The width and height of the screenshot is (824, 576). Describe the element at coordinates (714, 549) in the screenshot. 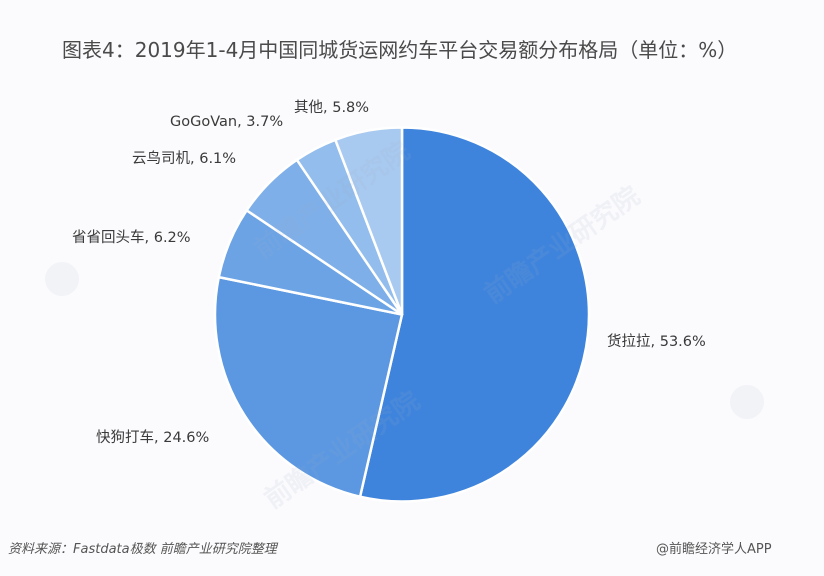

I see `credit-note: @前瞻经济学人APP` at that location.